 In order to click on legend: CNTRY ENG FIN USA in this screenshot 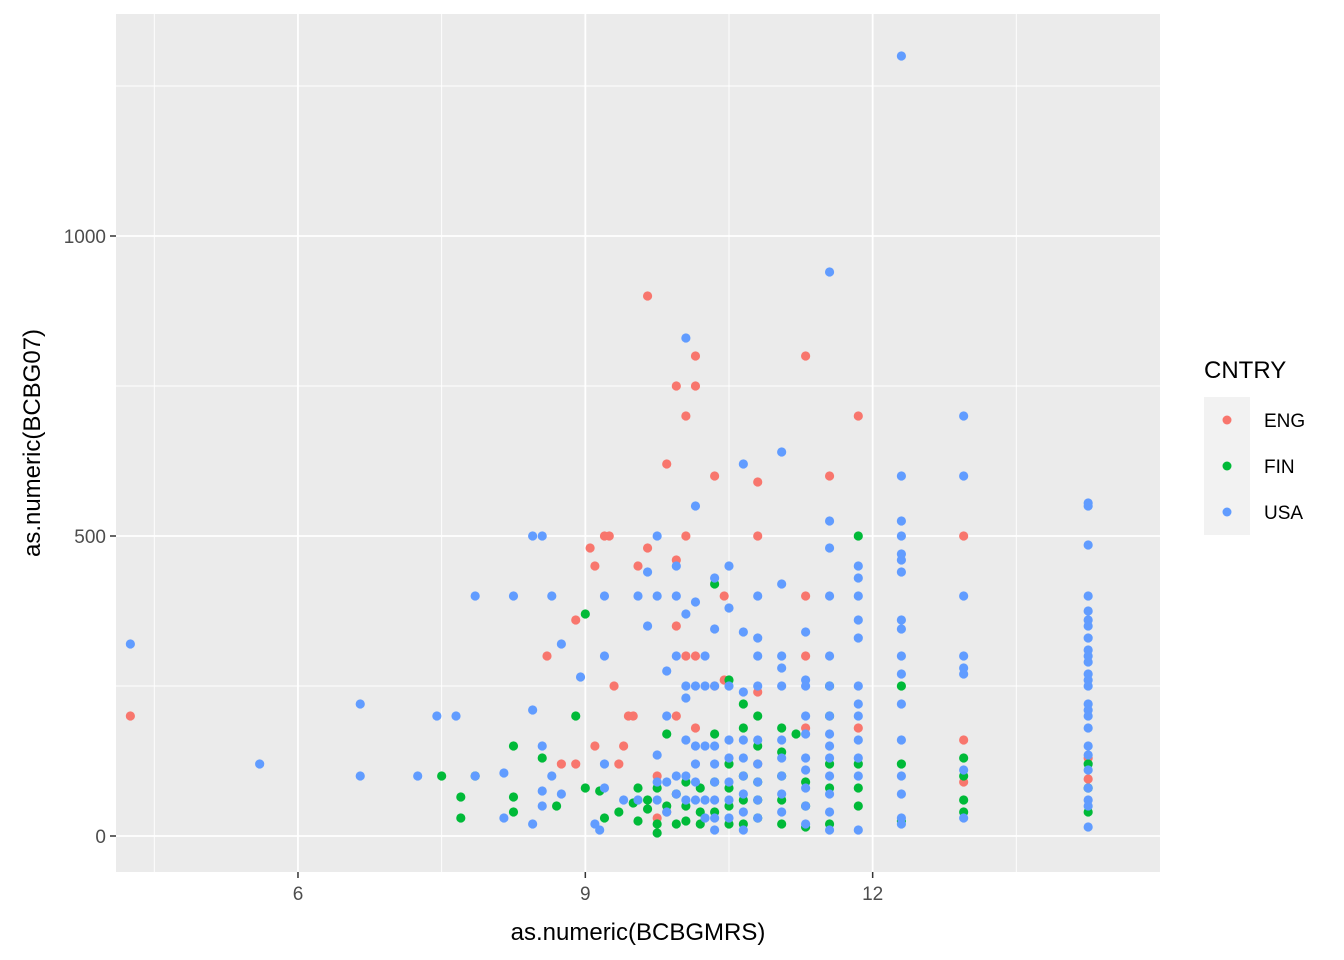, I will do `click(1254, 446)`.